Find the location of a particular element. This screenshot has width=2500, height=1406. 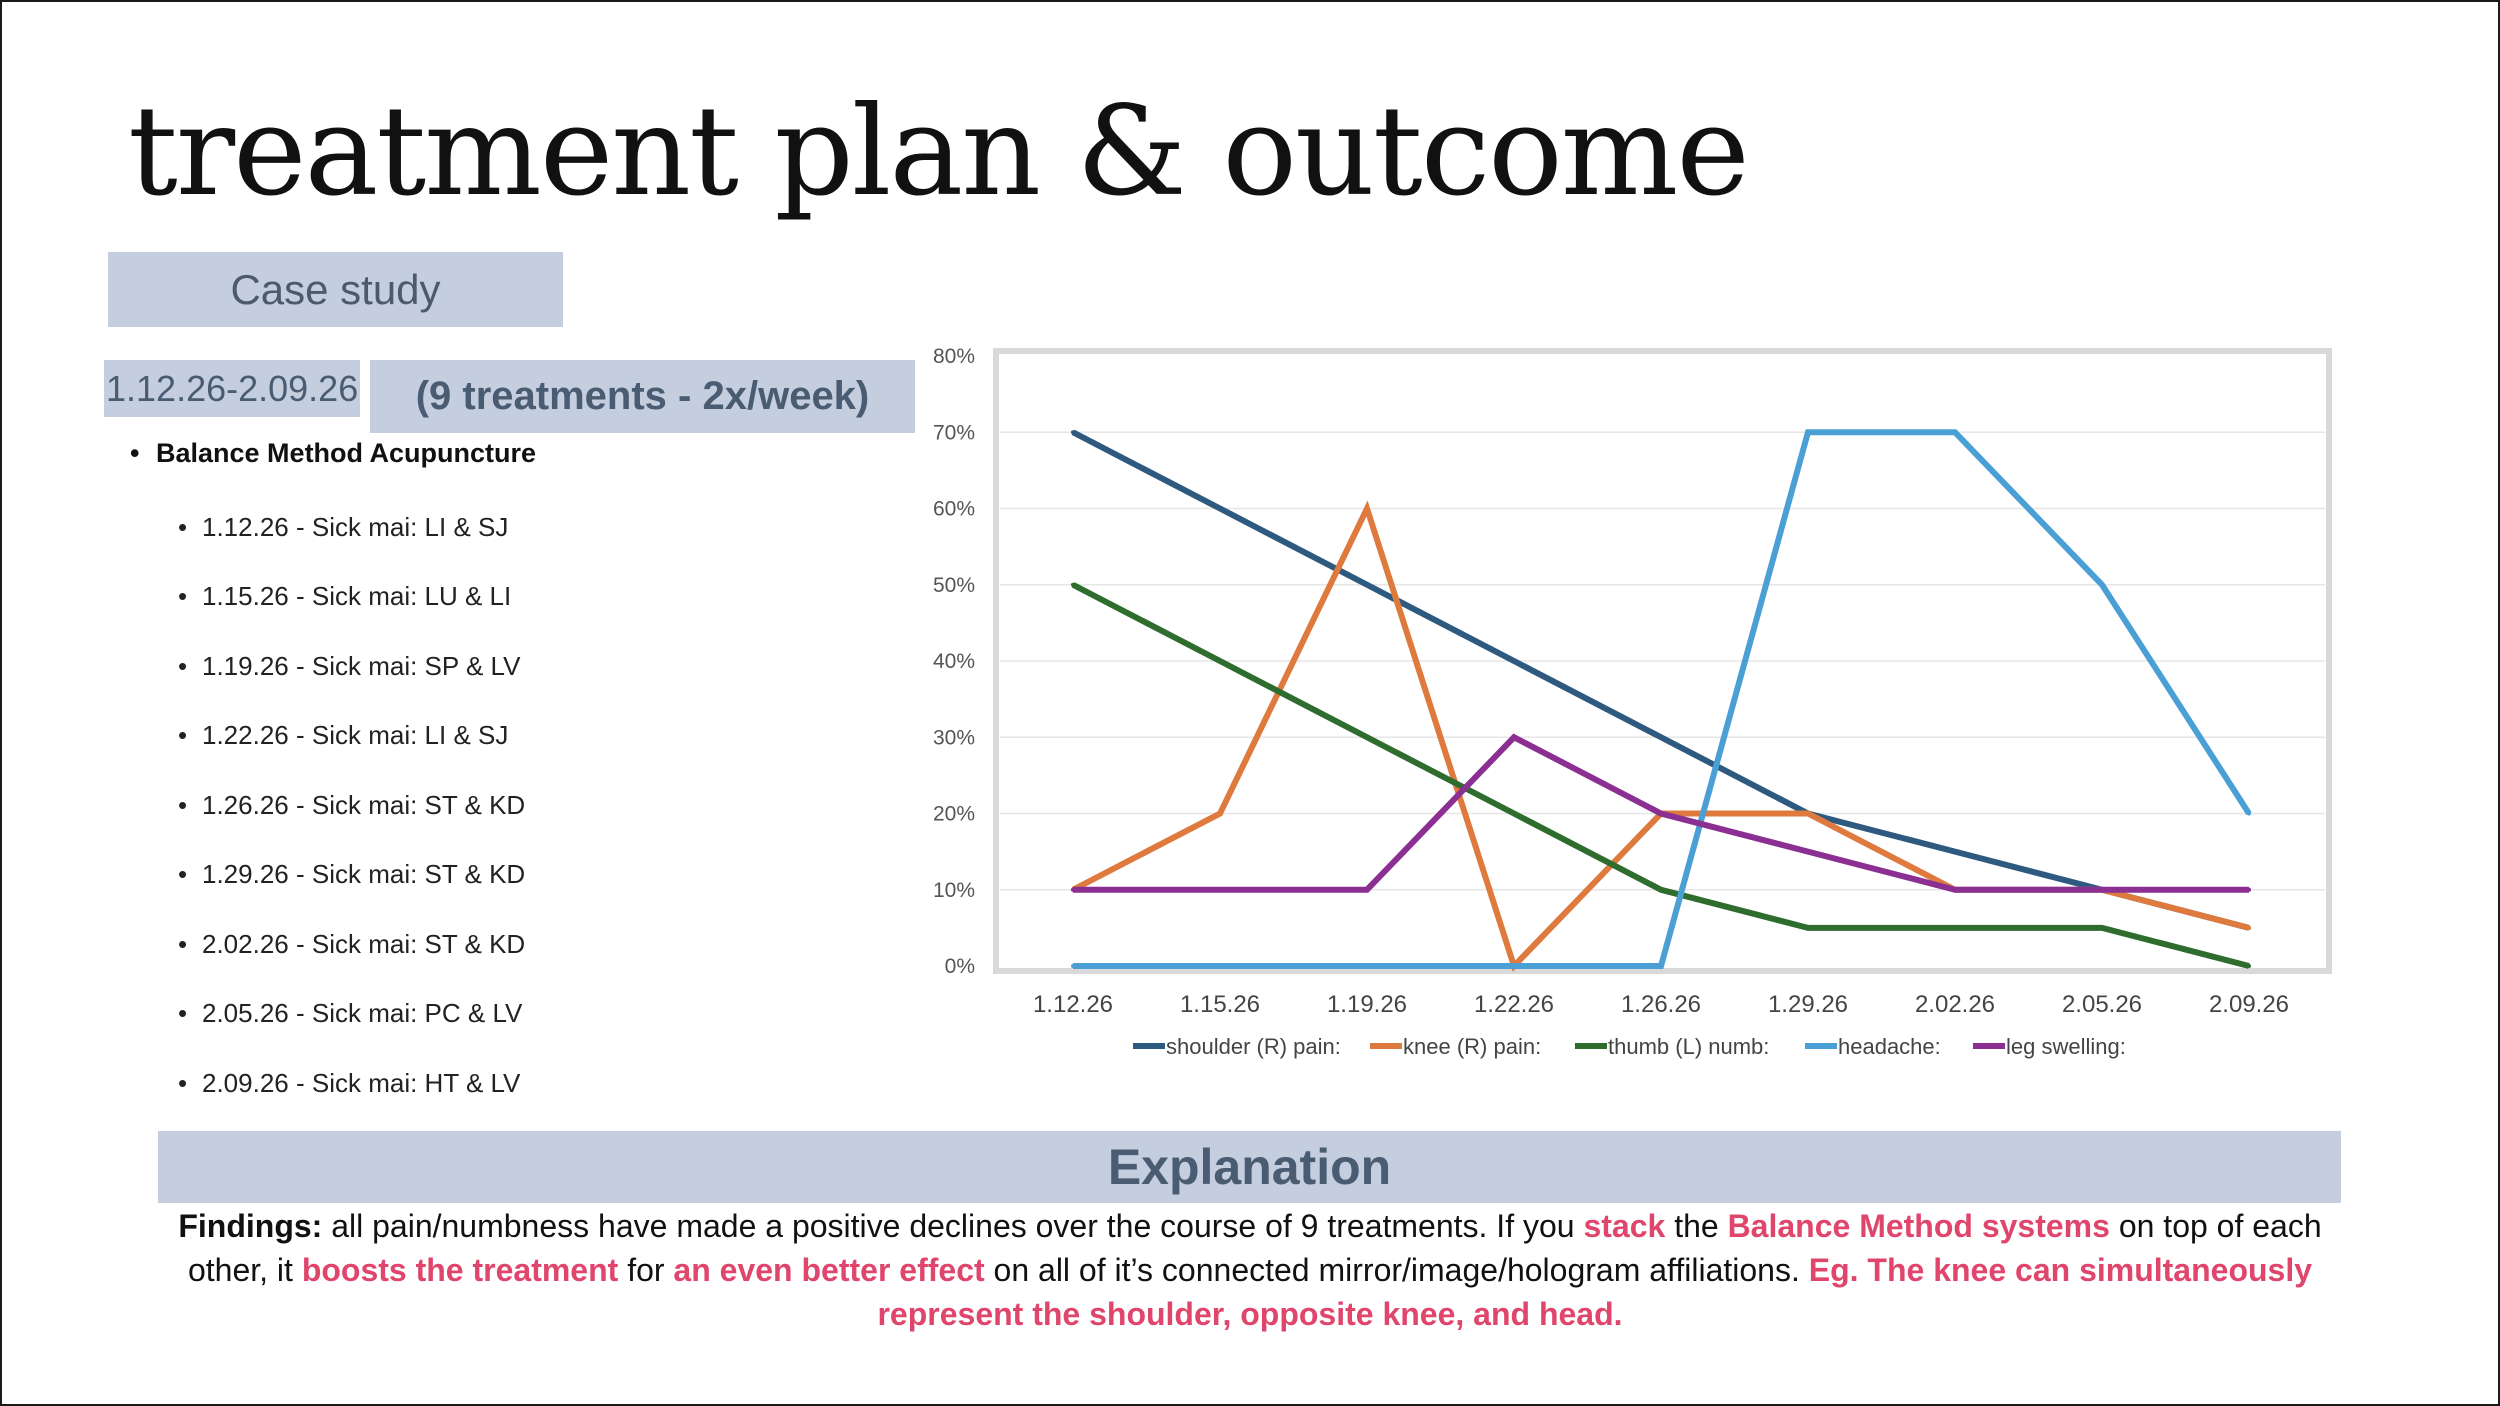

session-item: 2.05.26 - Sick mai: PC & LV is located at coordinates (350, 1013).